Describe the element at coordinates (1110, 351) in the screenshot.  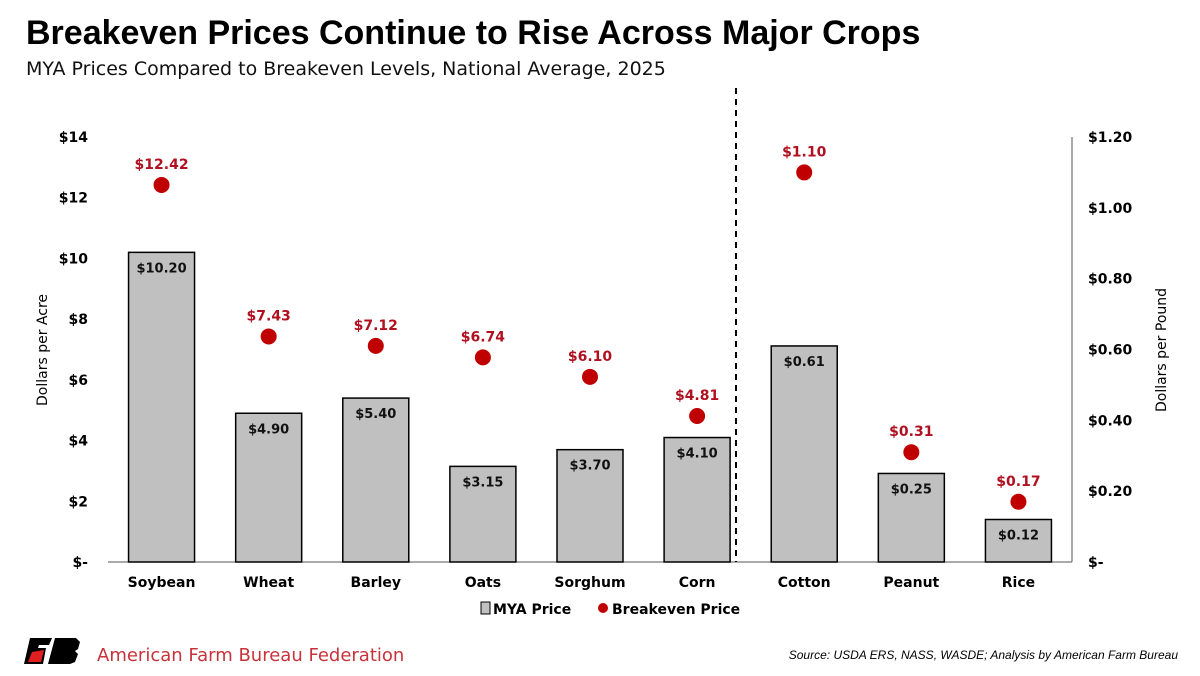
I see `right-axis-tick: $0.60` at that location.